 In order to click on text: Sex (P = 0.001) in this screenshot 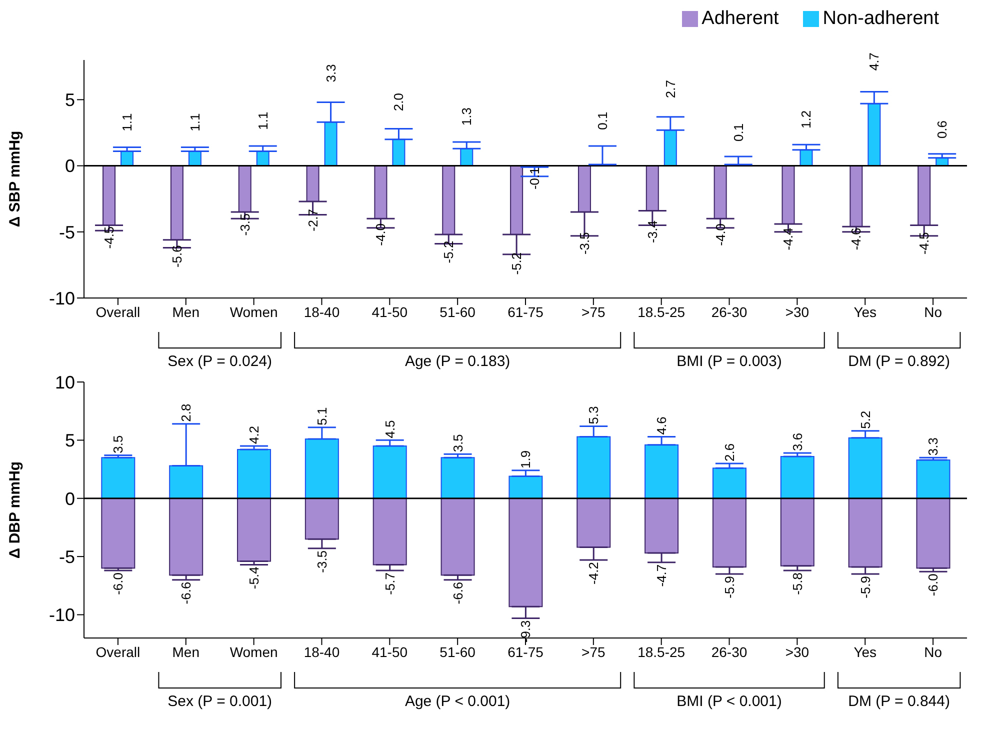, I will do `click(220, 701)`.